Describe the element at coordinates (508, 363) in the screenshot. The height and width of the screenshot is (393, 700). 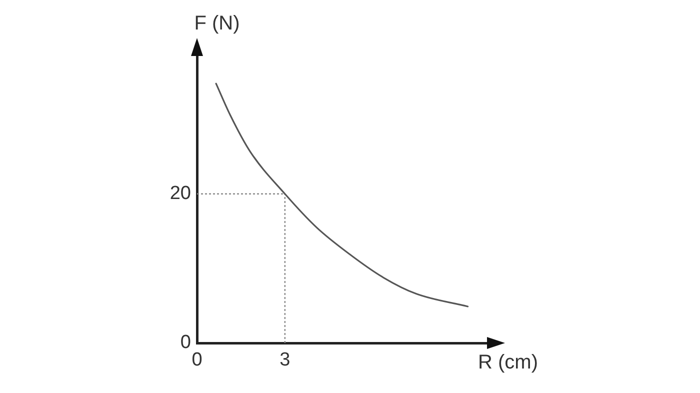
I see `x-axis-title: R (cm)` at that location.